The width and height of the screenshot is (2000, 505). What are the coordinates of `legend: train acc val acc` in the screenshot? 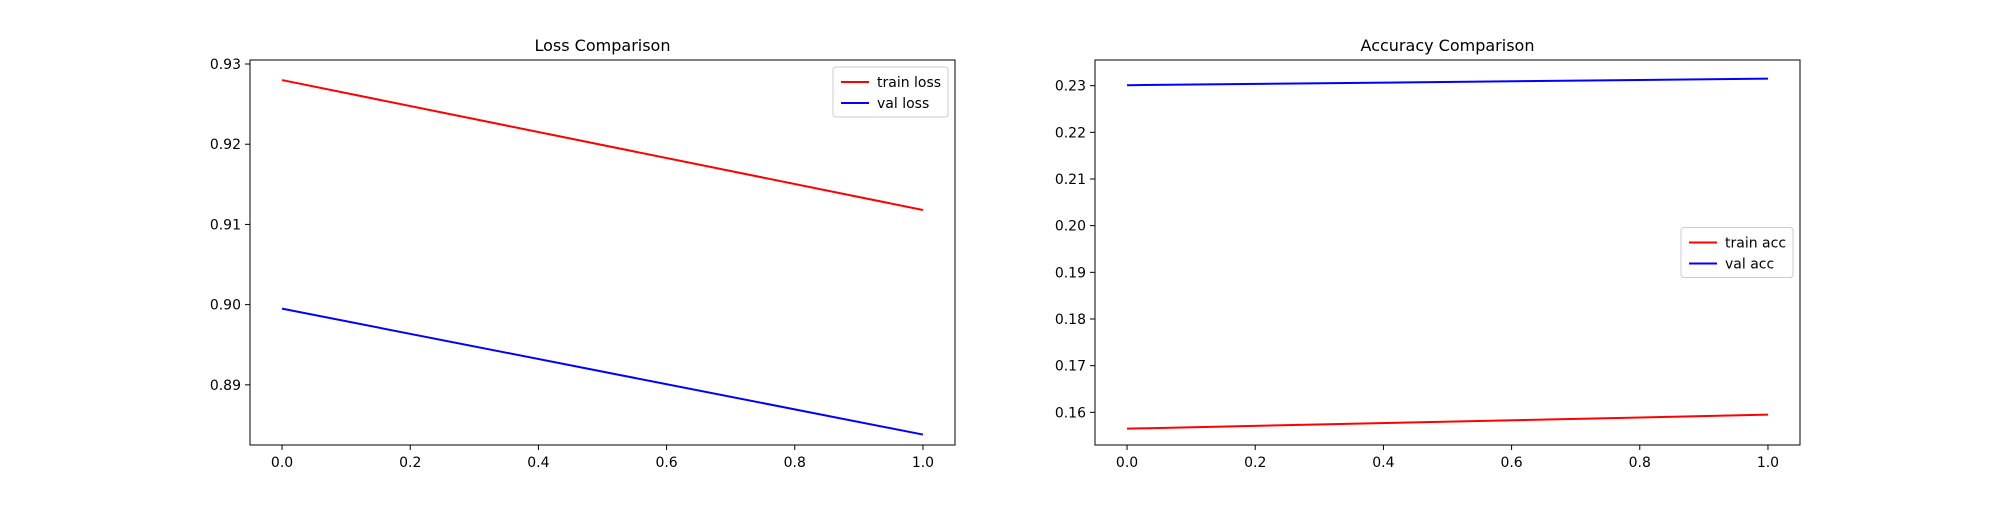 It's located at (1737, 252).